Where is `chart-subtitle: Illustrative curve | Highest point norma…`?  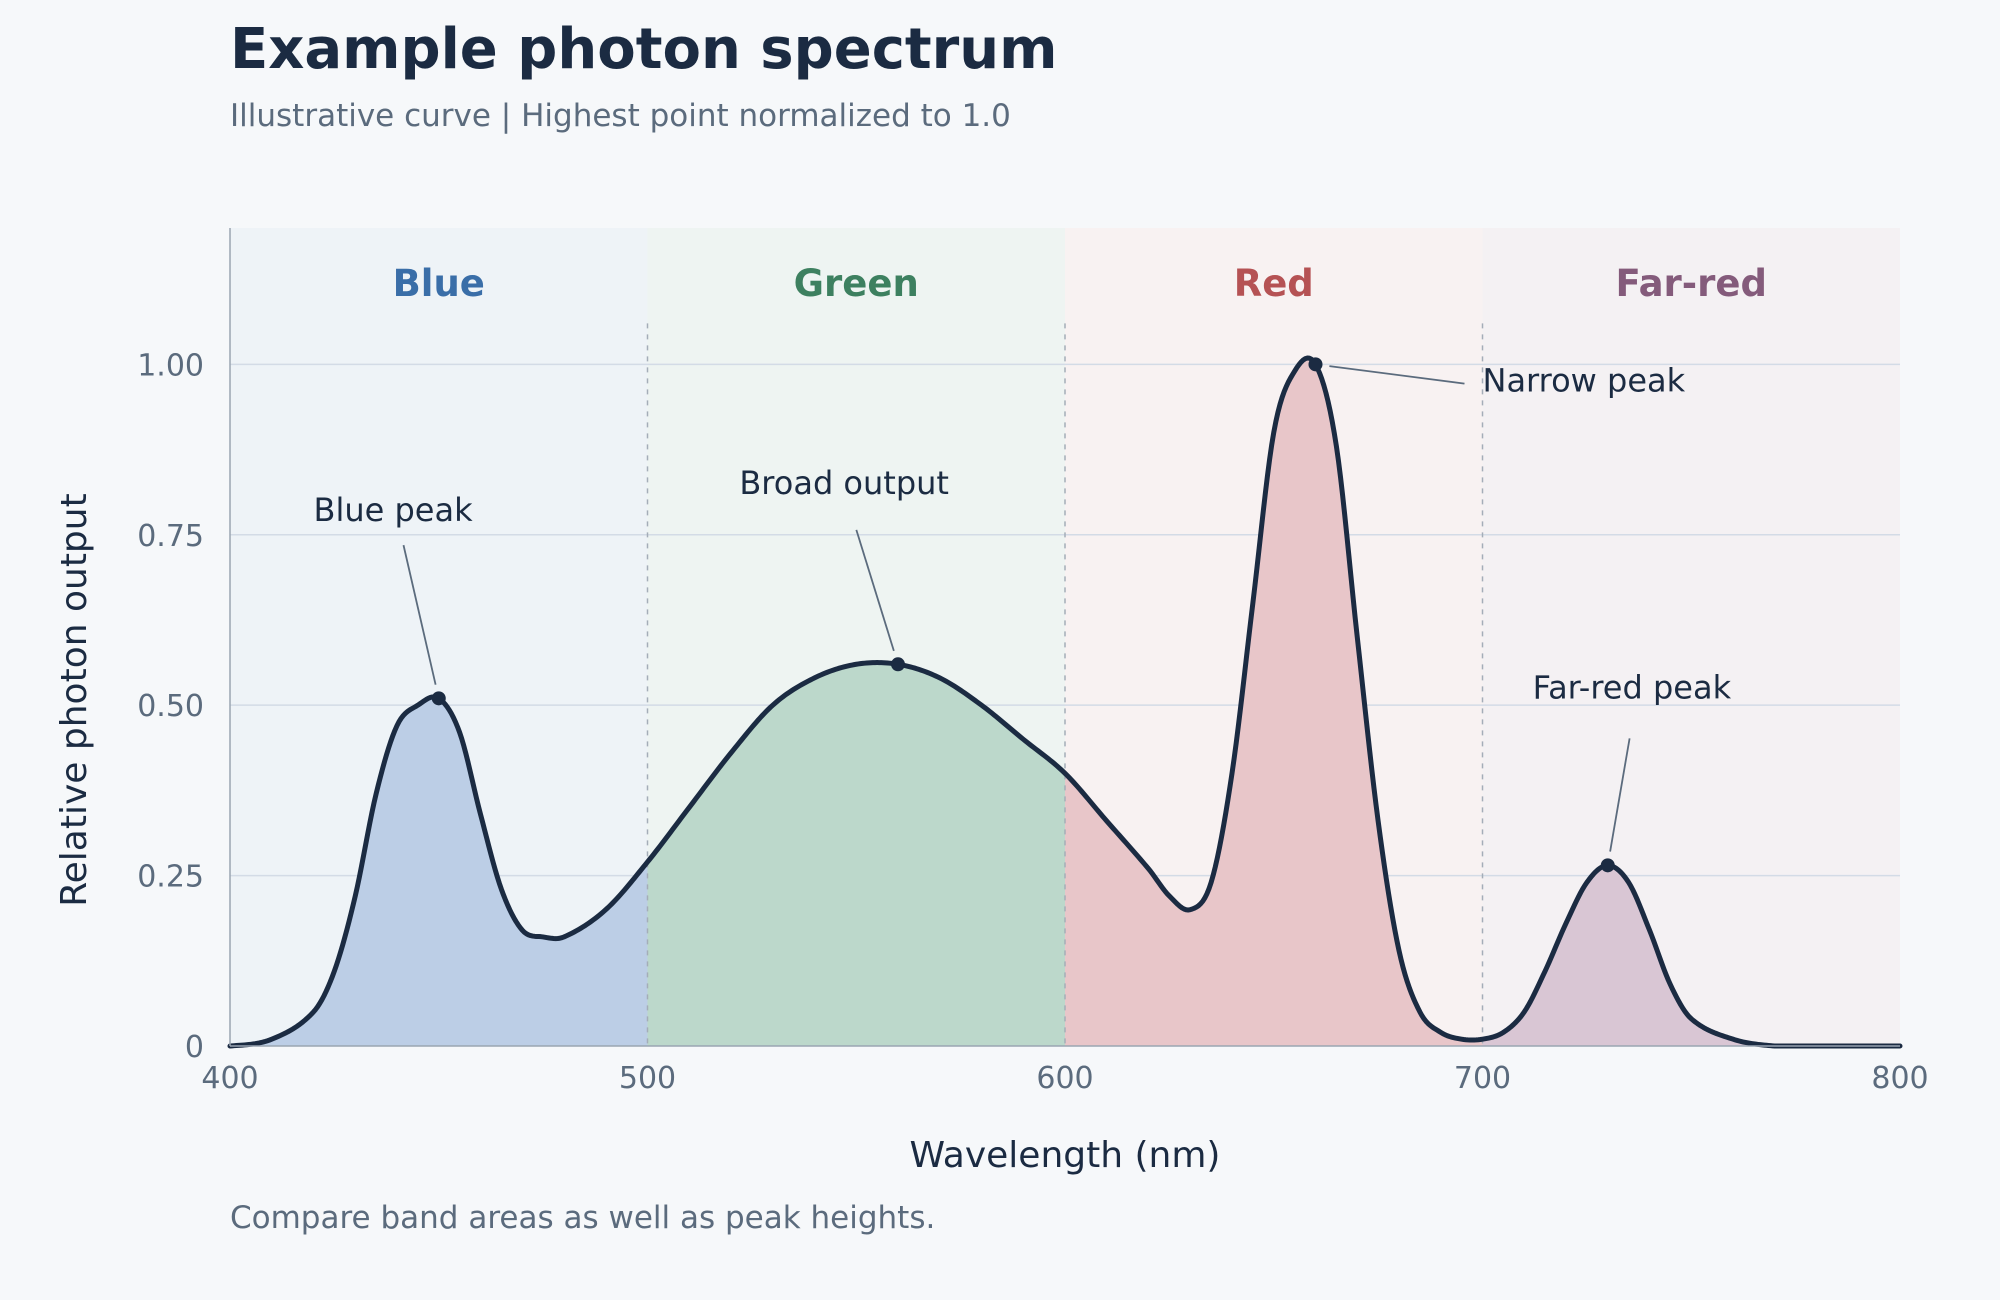 chart-subtitle: Illustrative curve | Highest point norma… is located at coordinates (620, 116).